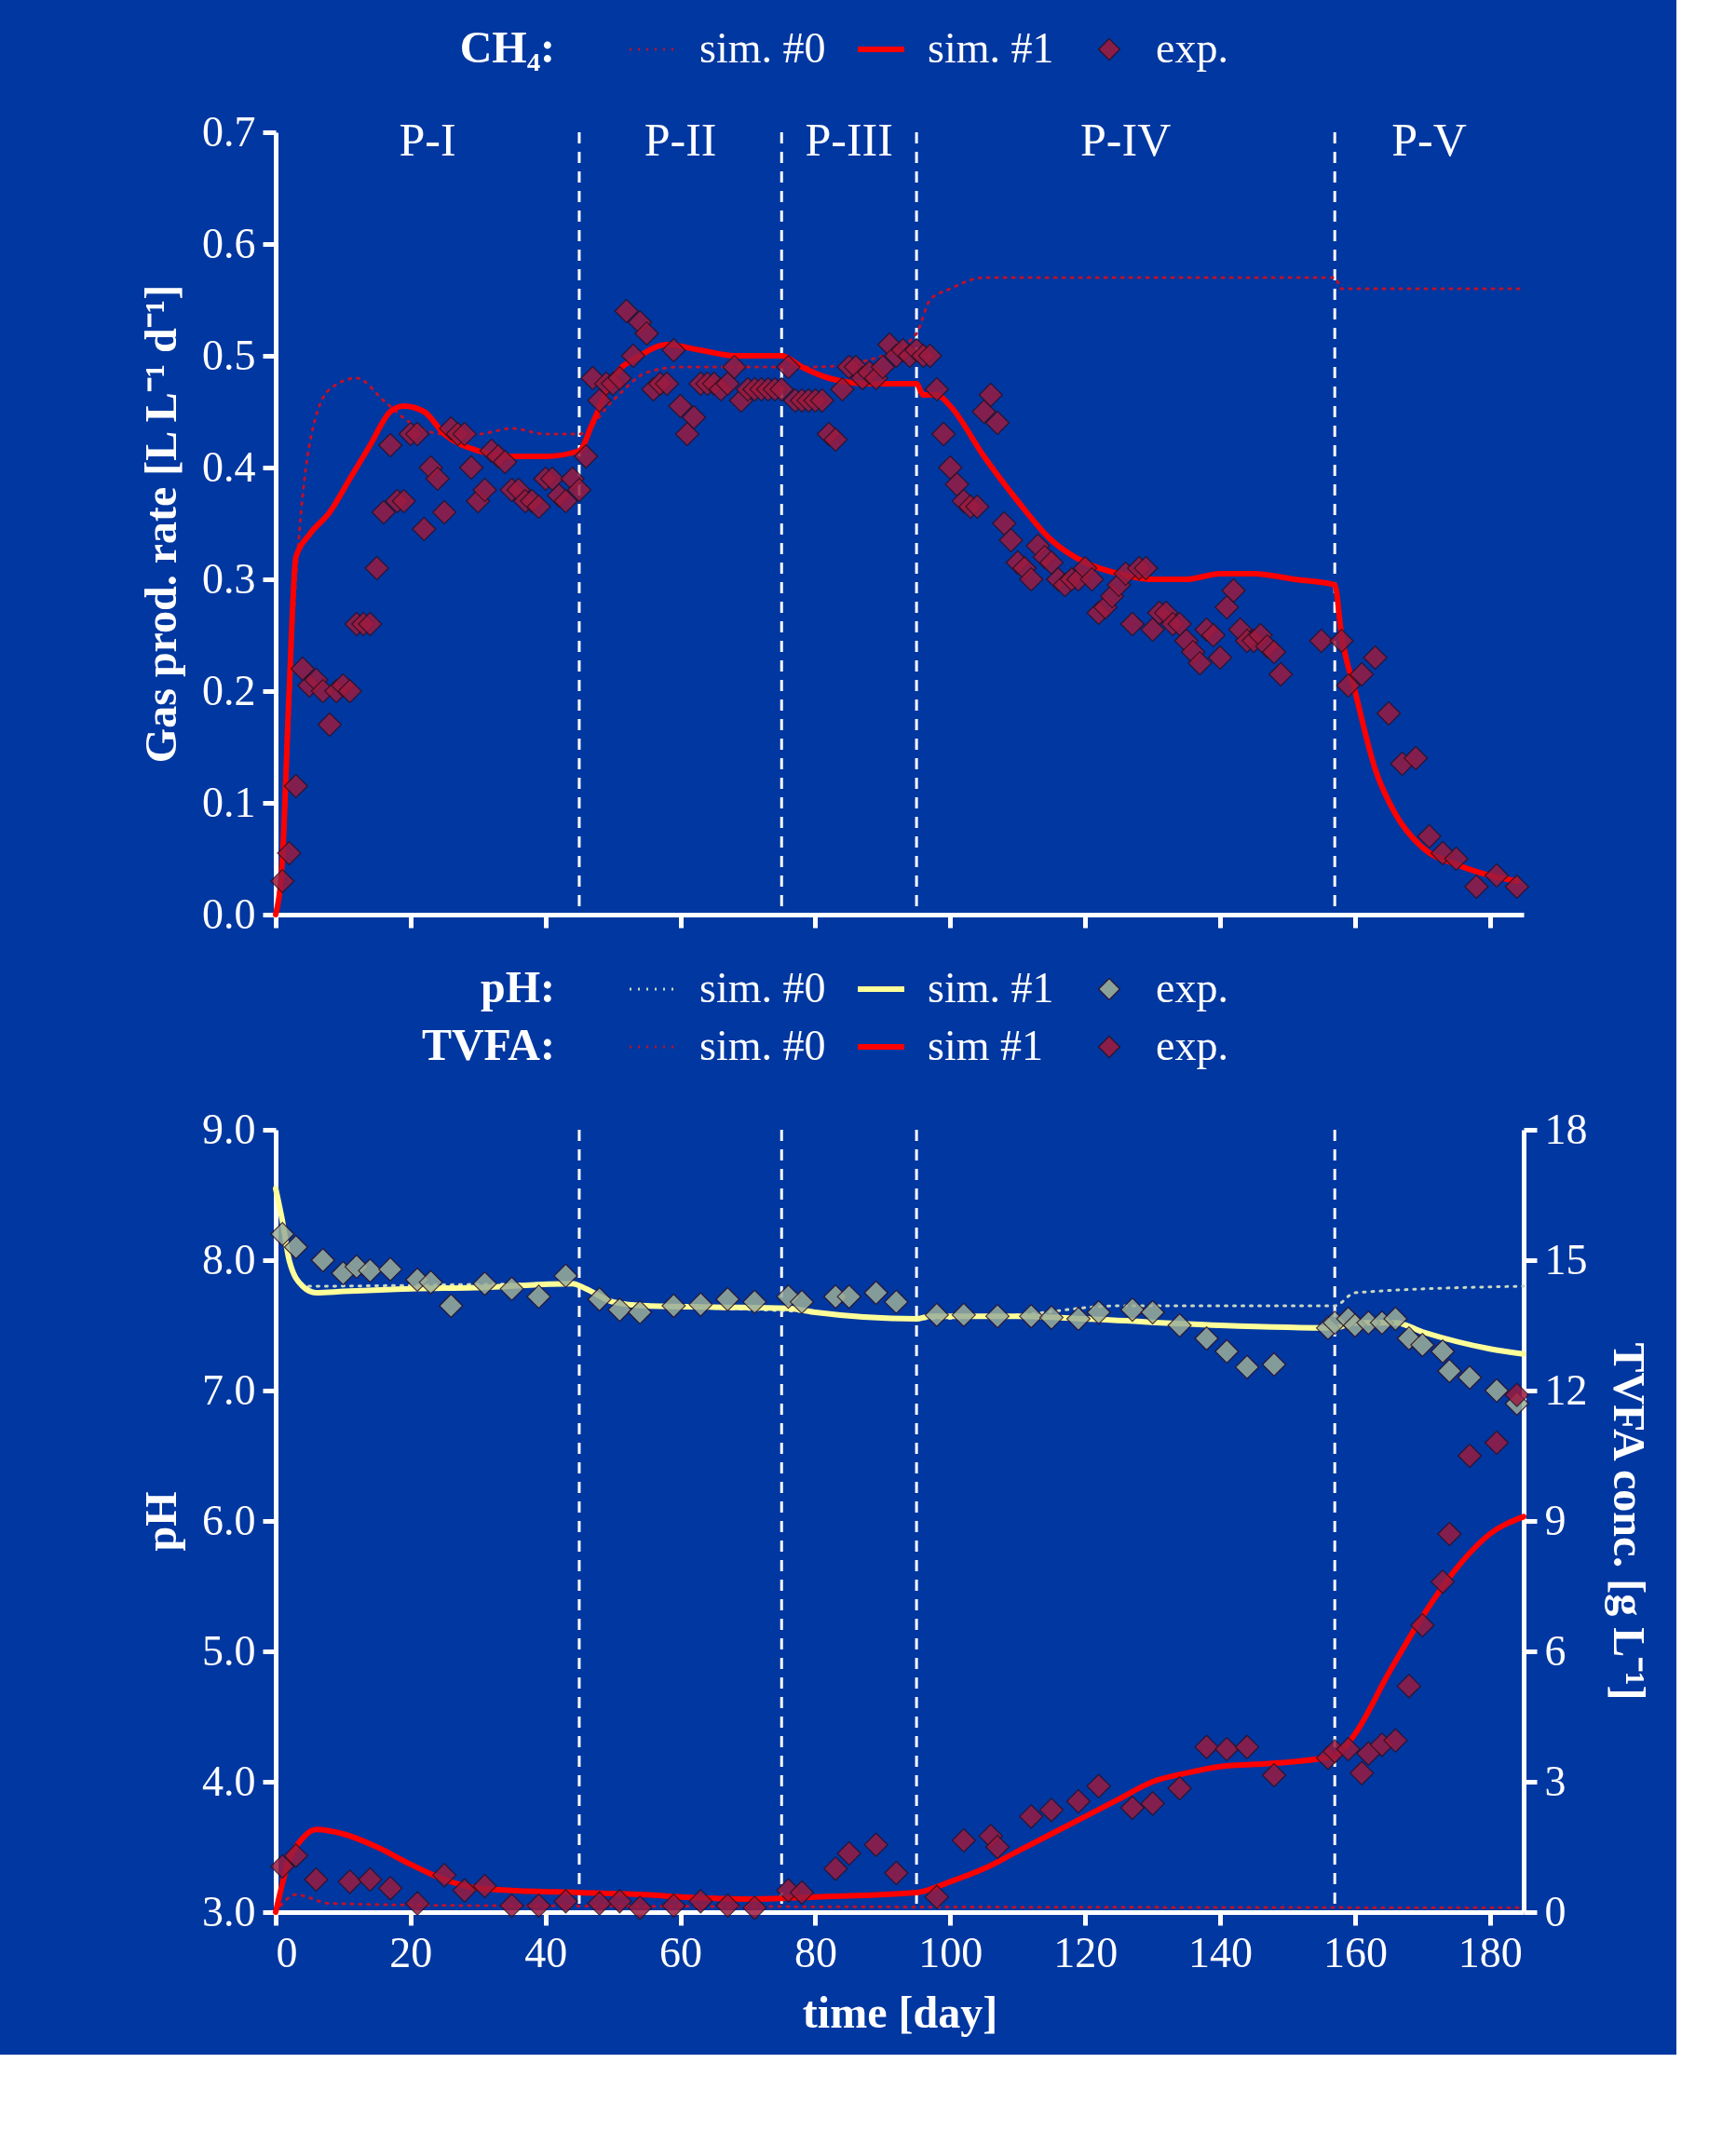 Image resolution: width=1736 pixels, height=2131 pixels. I want to click on x-axis-title: time [day], so click(900, 2012).